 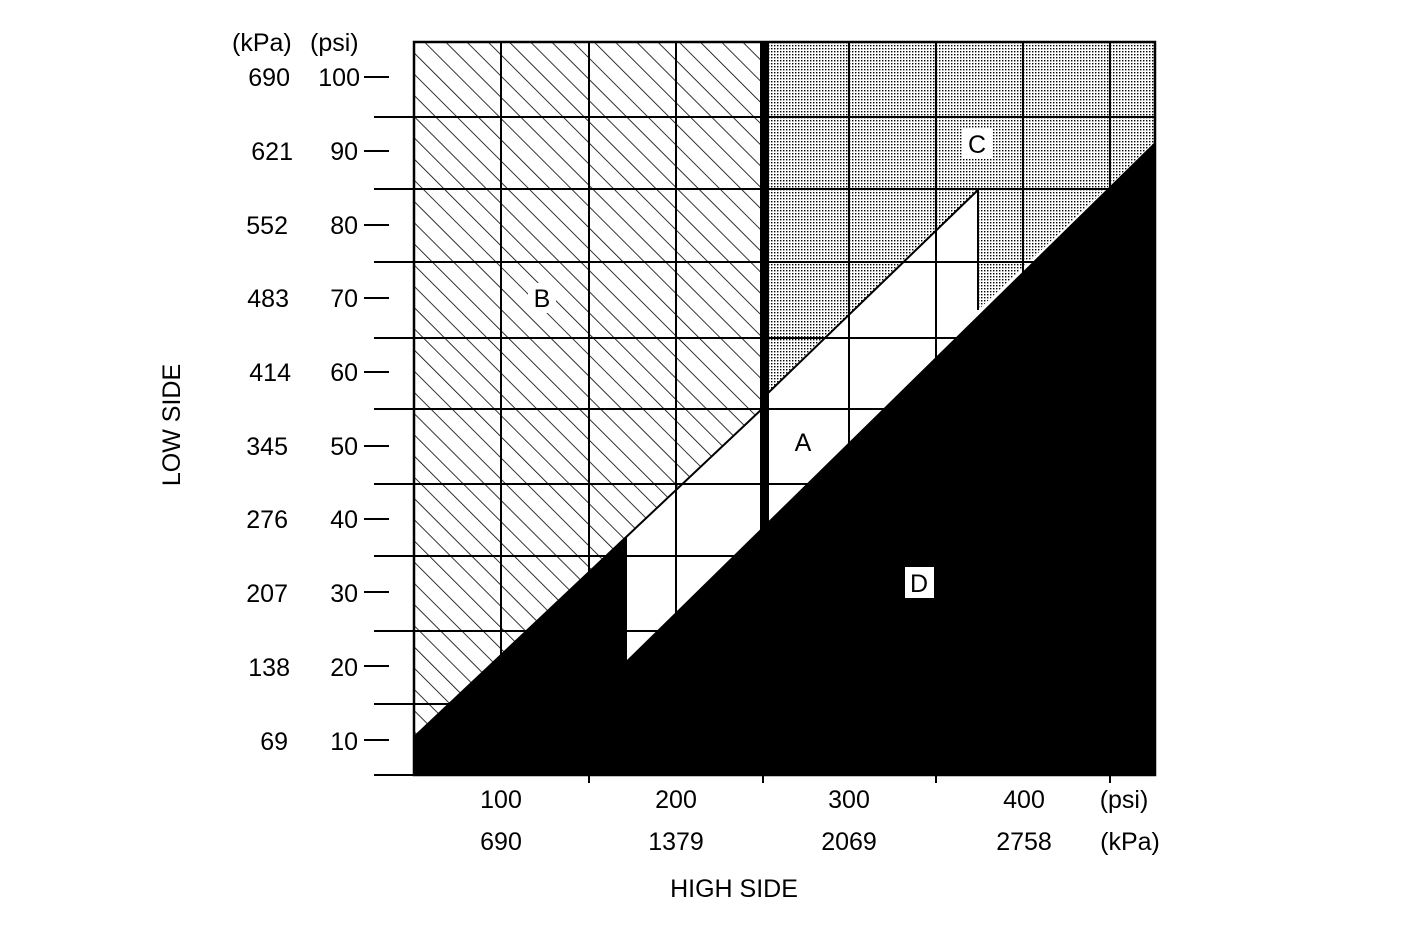 I want to click on y-psi-label: 30, so click(x=344, y=594).